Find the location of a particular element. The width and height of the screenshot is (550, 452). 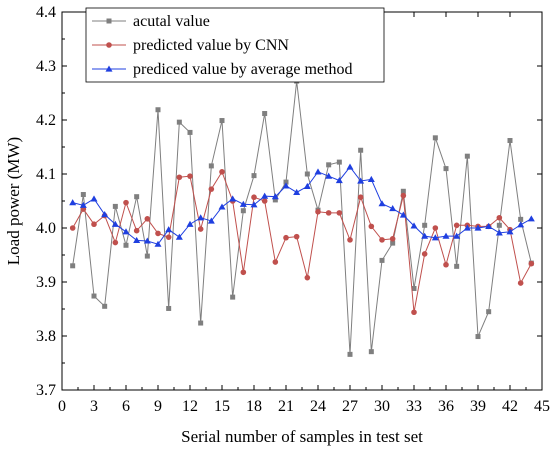

x-tick-label: 39 is located at coordinates (478, 406).